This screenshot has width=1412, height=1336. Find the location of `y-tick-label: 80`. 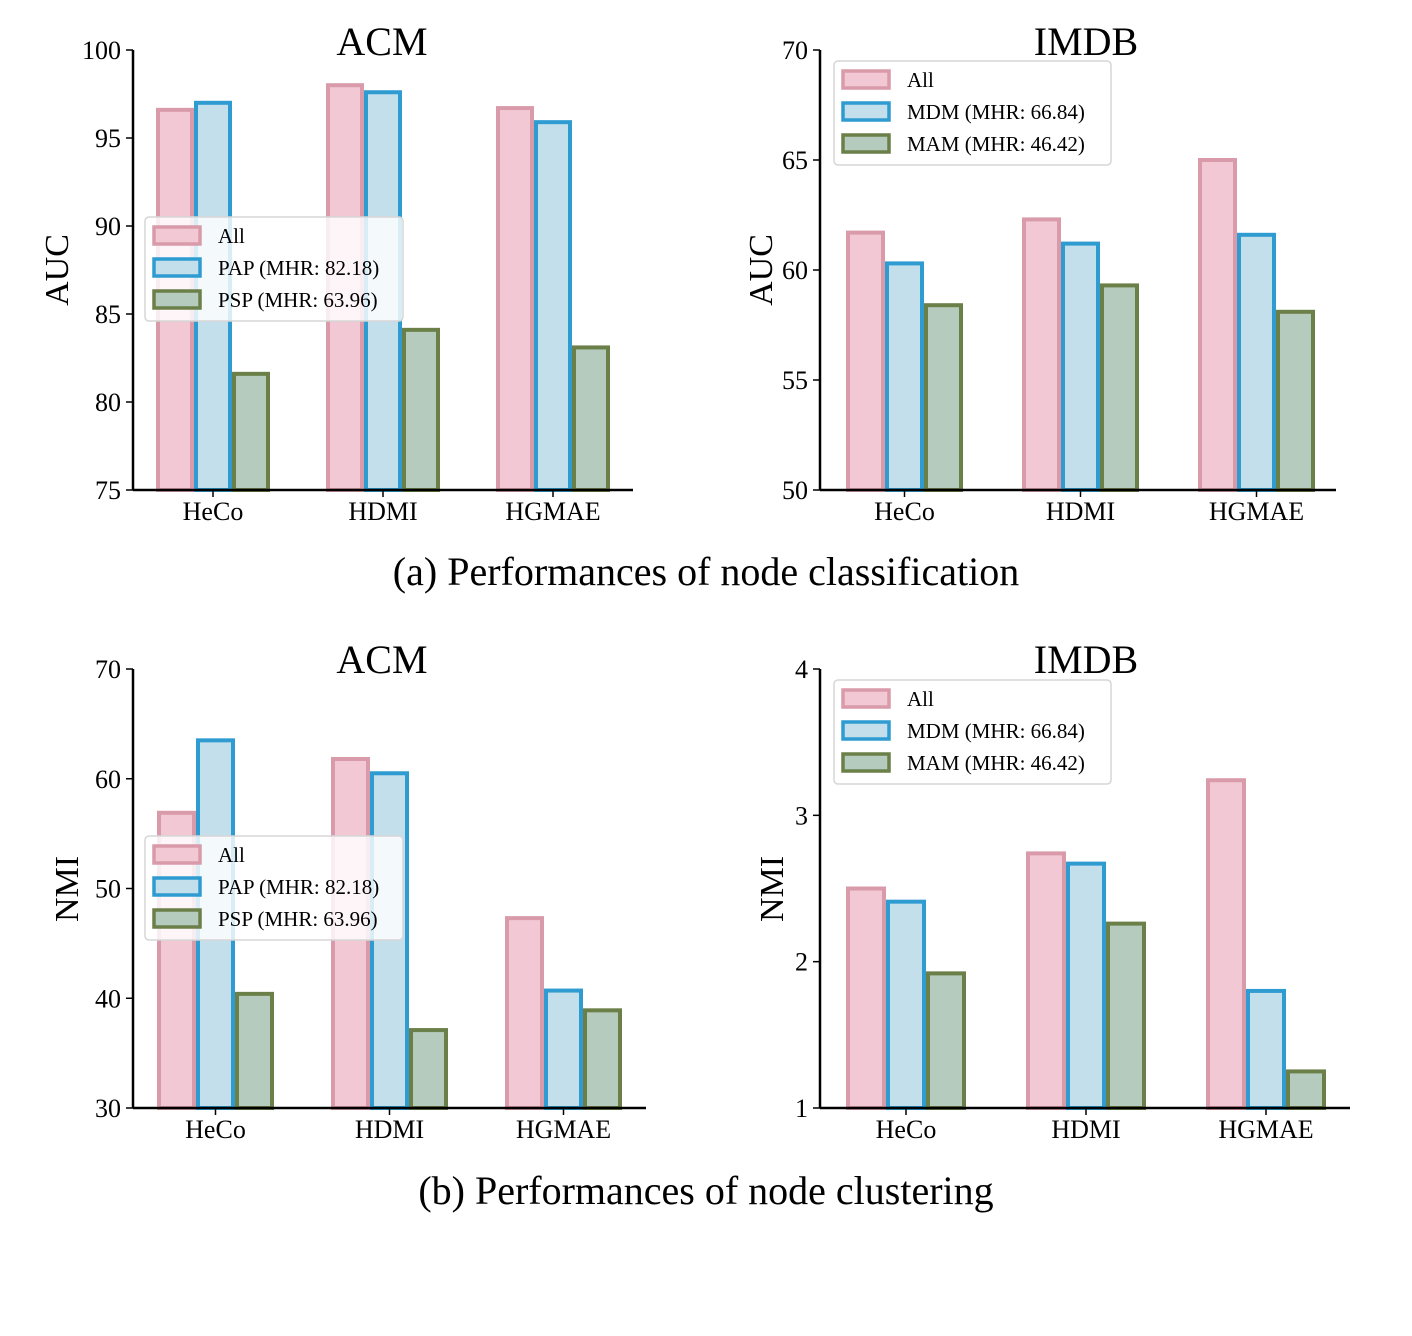

y-tick-label: 80 is located at coordinates (108, 402).